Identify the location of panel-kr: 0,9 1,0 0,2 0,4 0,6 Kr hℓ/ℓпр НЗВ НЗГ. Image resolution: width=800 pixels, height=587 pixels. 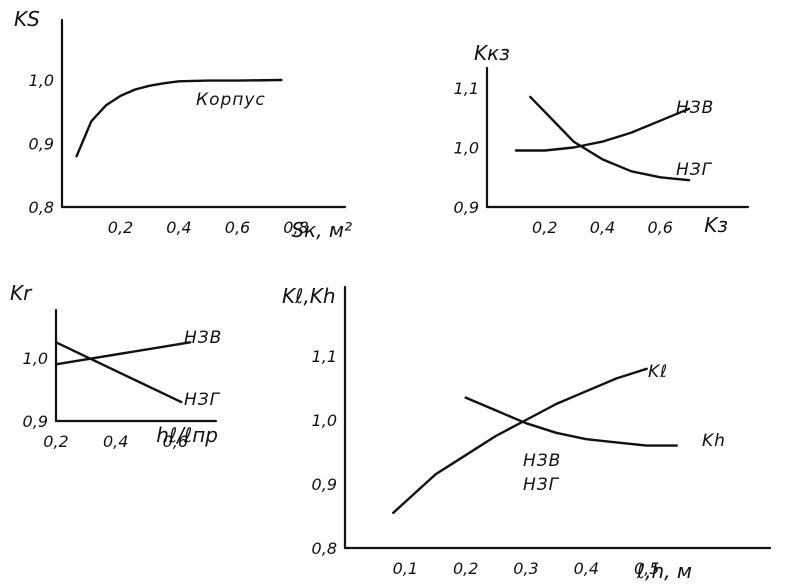
(116, 366).